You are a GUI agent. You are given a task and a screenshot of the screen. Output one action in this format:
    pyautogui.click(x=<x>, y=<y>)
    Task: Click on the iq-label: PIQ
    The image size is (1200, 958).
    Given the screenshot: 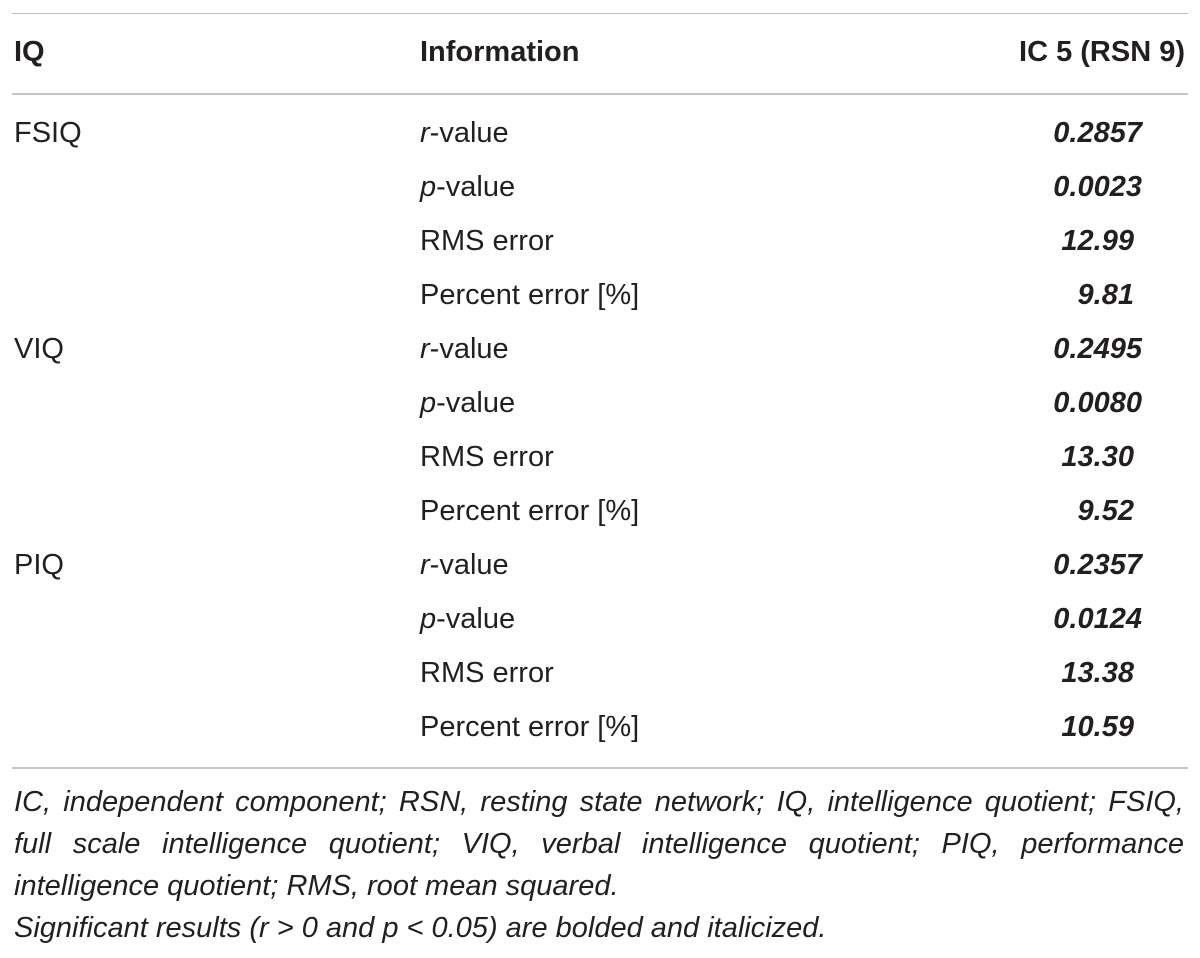 What is the action you would take?
    pyautogui.click(x=39, y=565)
    